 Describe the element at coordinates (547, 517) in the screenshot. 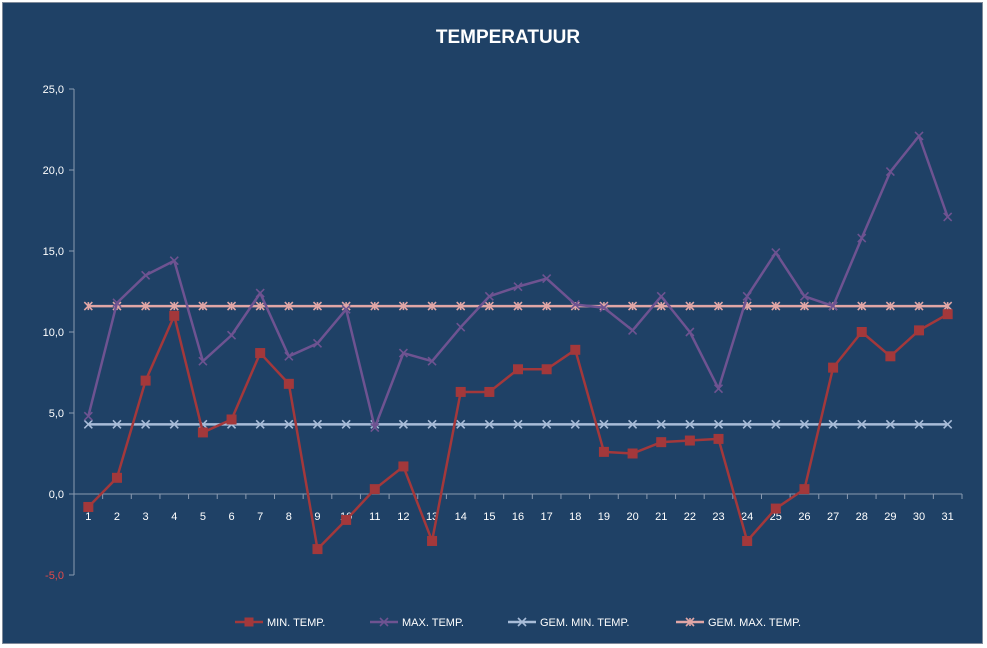

I see `x-tick-label: 17` at that location.